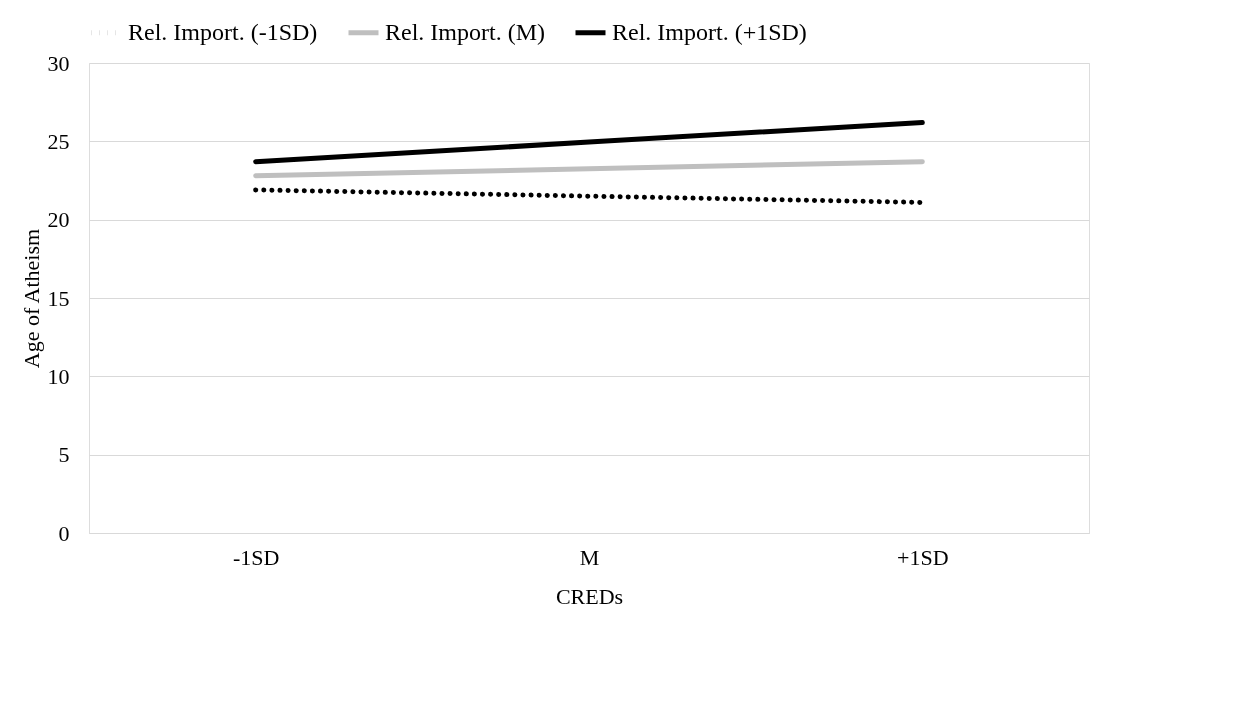 The image size is (1248, 719). What do you see at coordinates (465, 31) in the screenshot?
I see `legend-label: Rel. Import. (M)` at bounding box center [465, 31].